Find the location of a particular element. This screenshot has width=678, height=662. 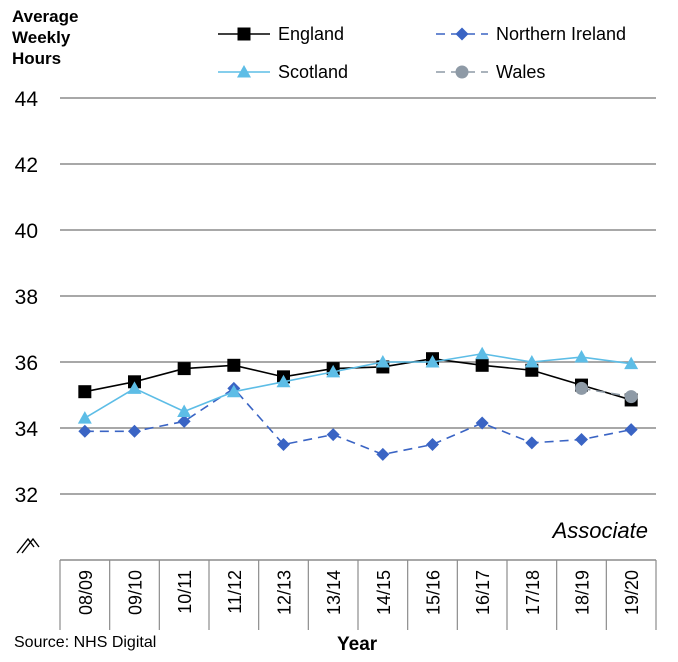

y-tick-label: 36 is located at coordinates (26, 363).